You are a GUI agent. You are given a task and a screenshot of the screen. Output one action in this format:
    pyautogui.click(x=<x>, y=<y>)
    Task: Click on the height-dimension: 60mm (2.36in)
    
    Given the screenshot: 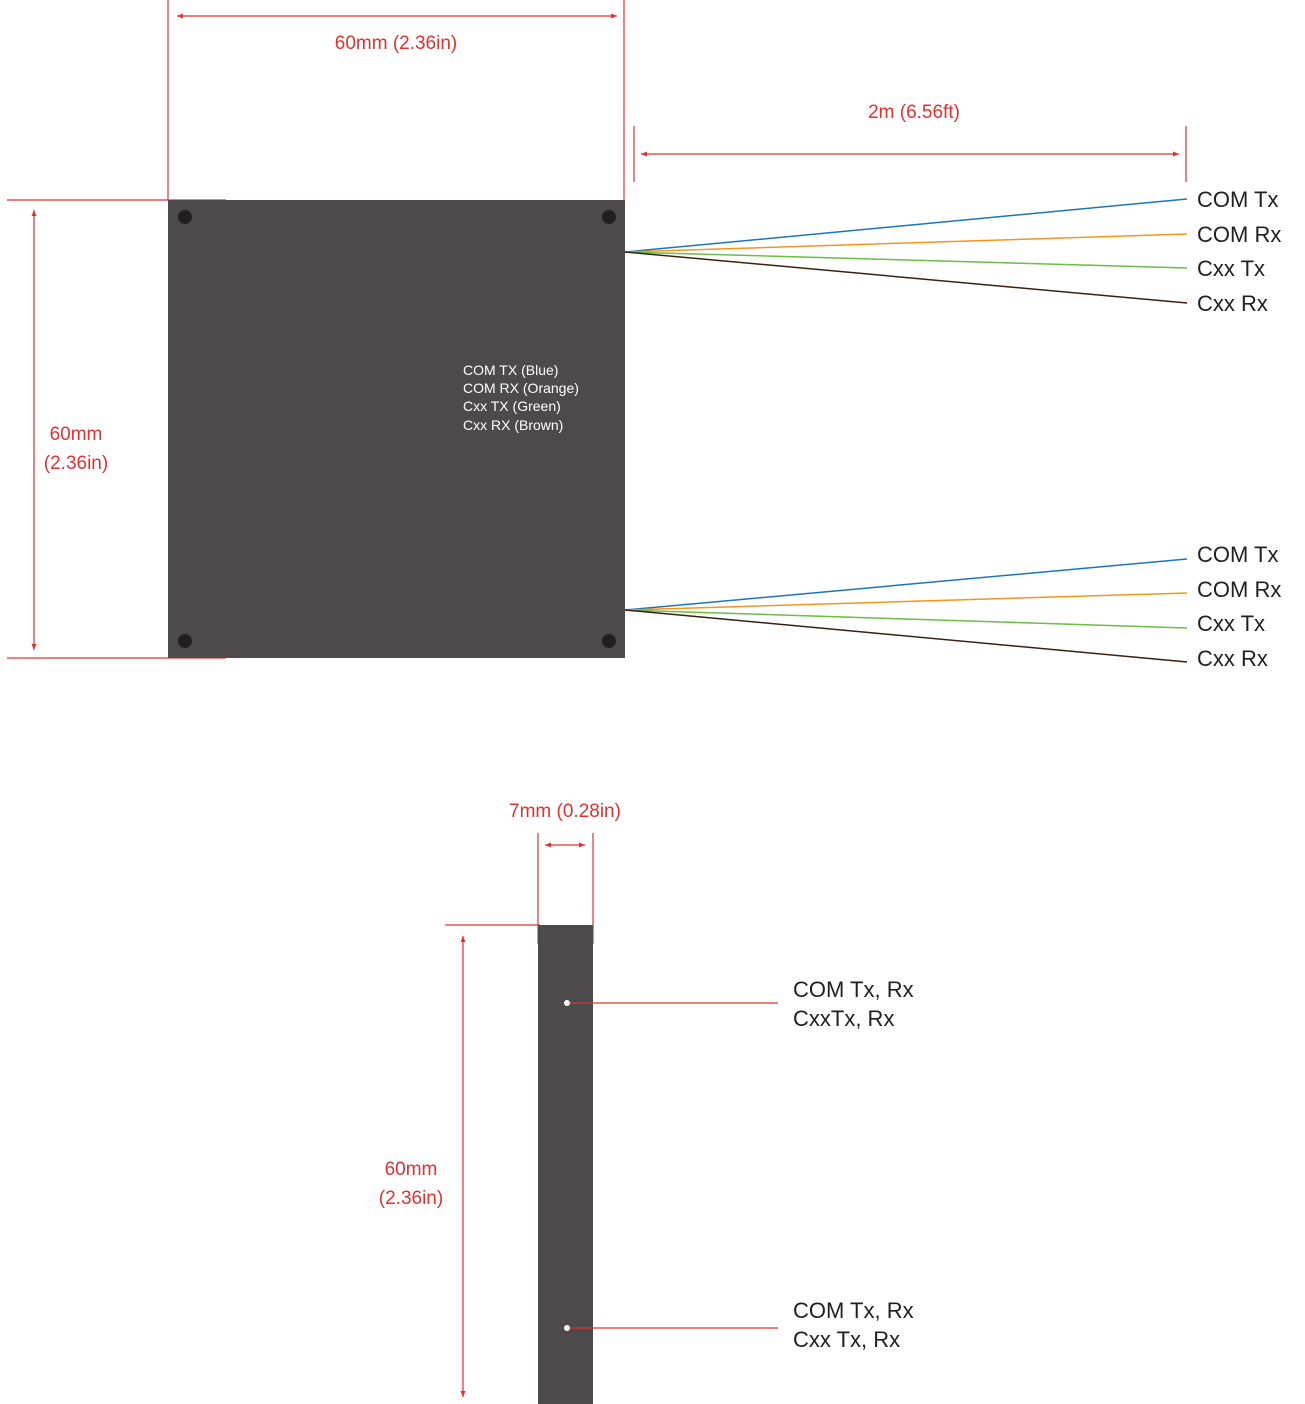 What is the action you would take?
    pyautogui.click(x=116, y=429)
    